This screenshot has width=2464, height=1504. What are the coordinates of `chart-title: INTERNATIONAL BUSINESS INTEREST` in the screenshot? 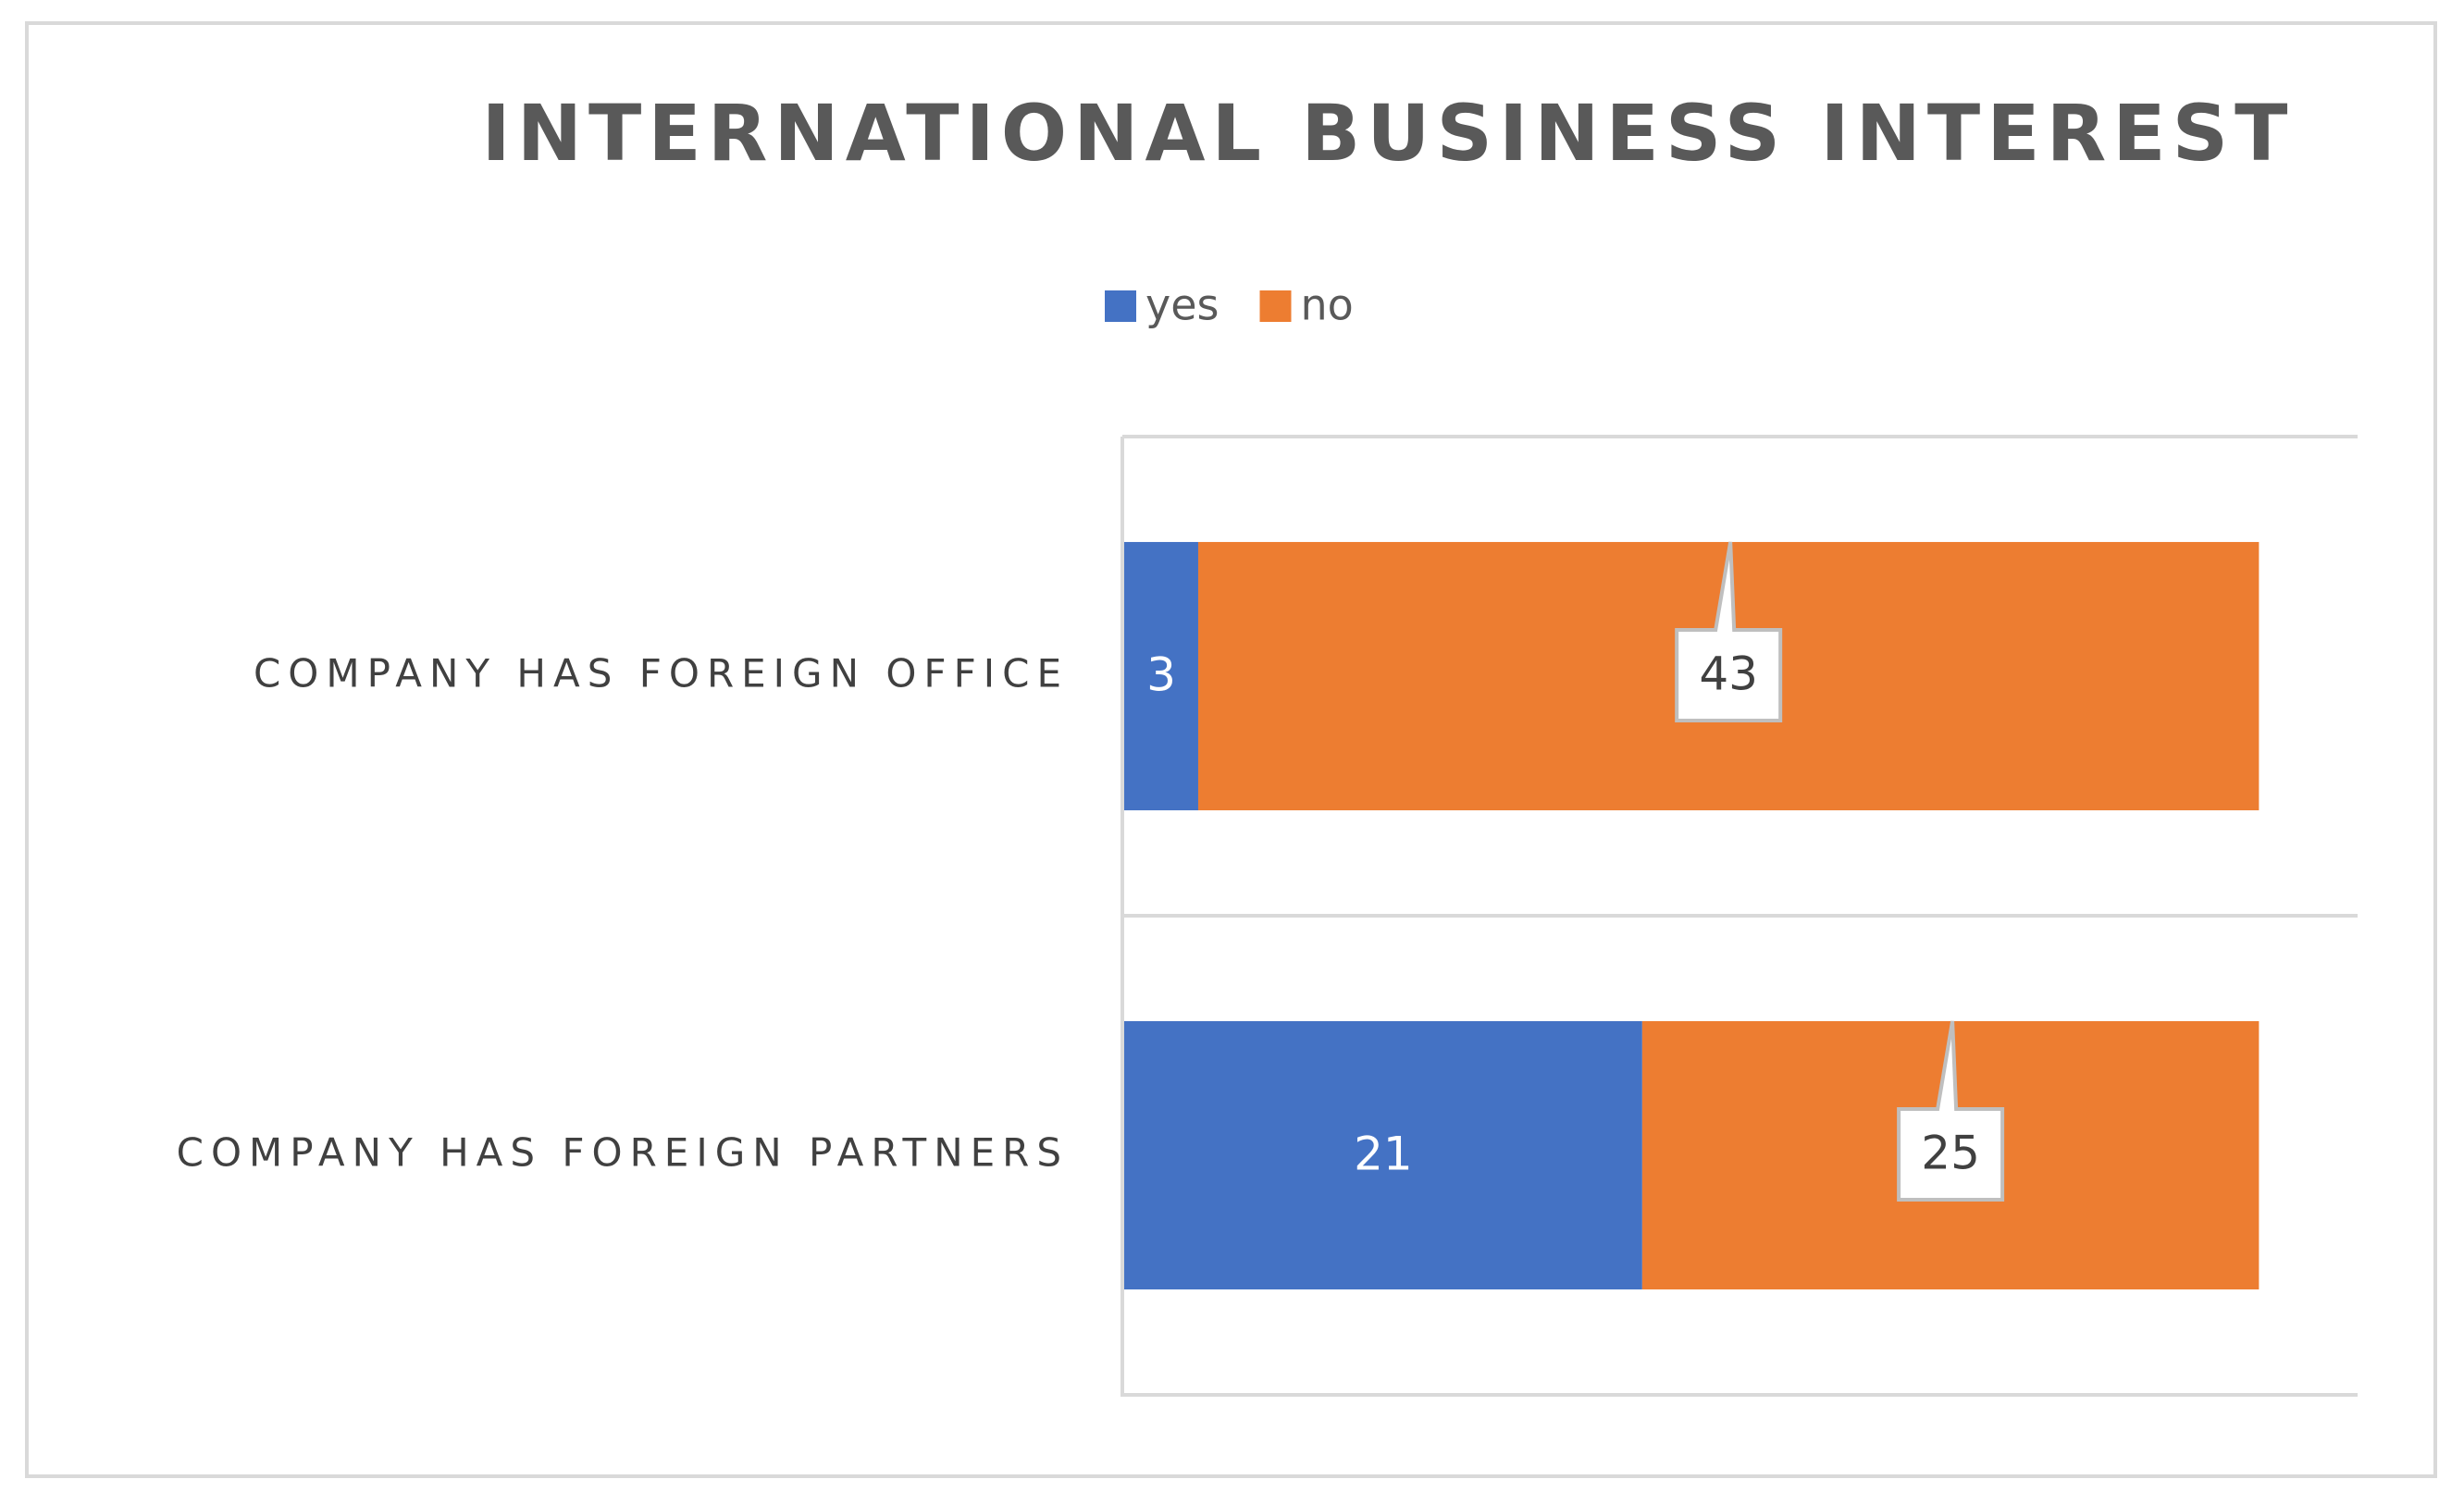 It's located at (1389, 133).